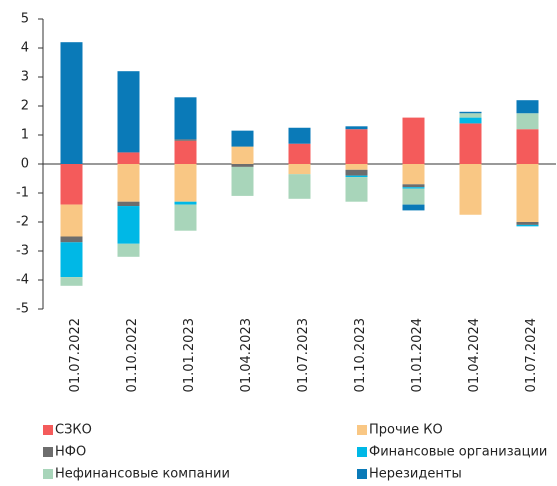 This screenshot has height=486, width=557. Describe the element at coordinates (406, 430) in the screenshot. I see `legend-label: Прочие КО` at that location.